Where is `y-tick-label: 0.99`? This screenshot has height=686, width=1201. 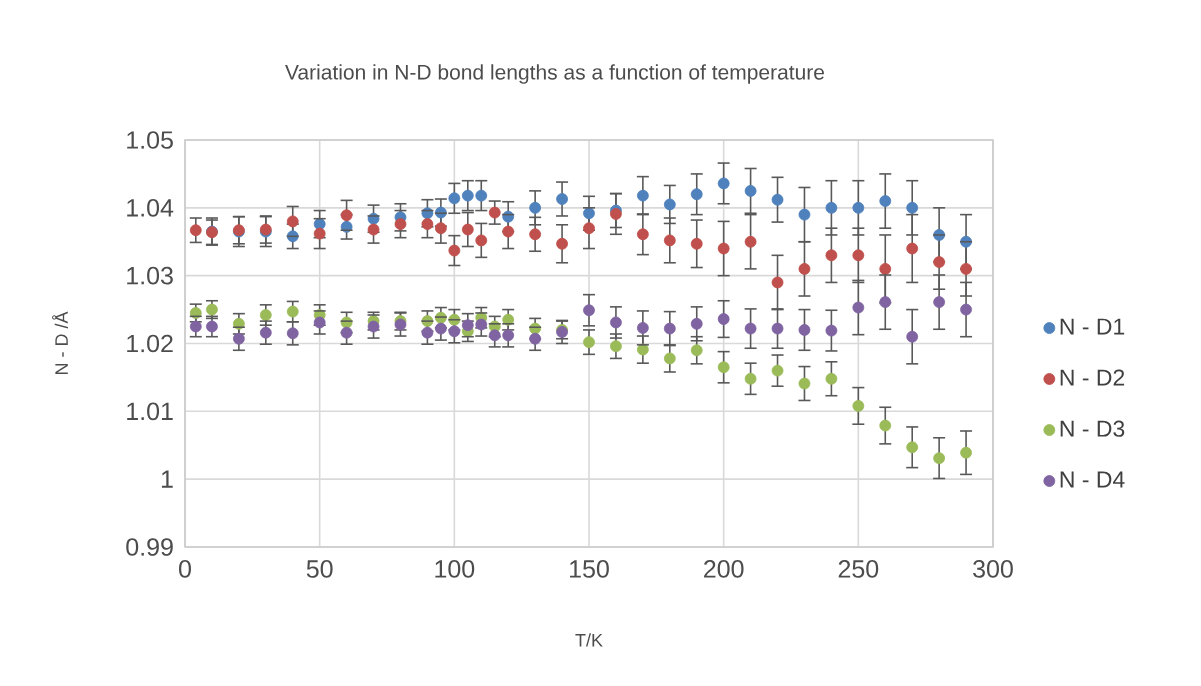
y-tick-label: 0.99 is located at coordinates (149, 547).